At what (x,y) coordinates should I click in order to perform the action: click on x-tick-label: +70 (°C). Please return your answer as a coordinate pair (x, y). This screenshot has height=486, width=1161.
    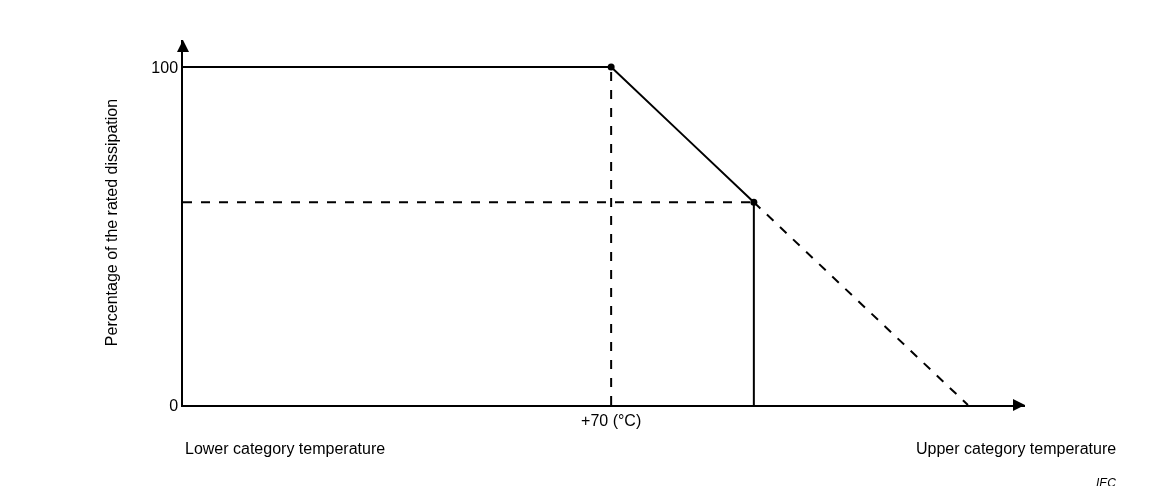
    Looking at the image, I should click on (611, 420).